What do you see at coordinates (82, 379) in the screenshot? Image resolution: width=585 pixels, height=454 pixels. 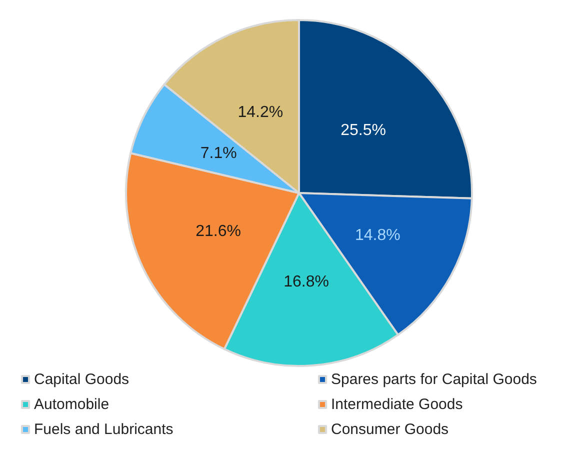 I see `legend-label: Capital Goods` at bounding box center [82, 379].